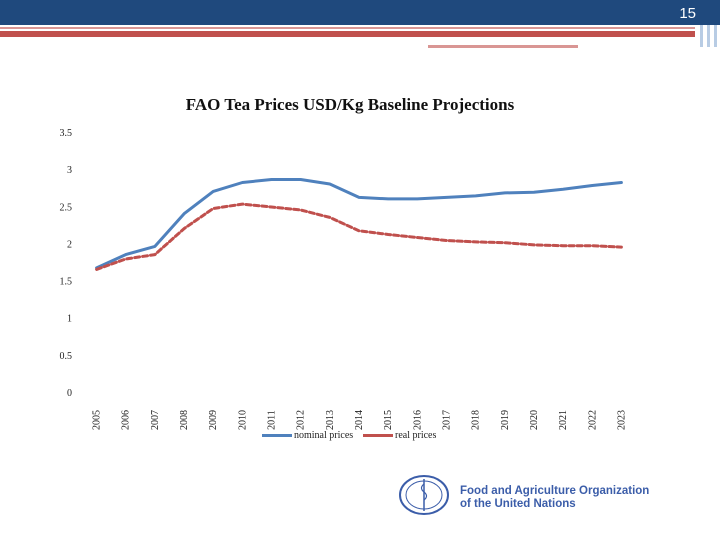 Image resolution: width=720 pixels, height=540 pixels. What do you see at coordinates (417, 420) in the screenshot?
I see `x-tick-label: 2016` at bounding box center [417, 420].